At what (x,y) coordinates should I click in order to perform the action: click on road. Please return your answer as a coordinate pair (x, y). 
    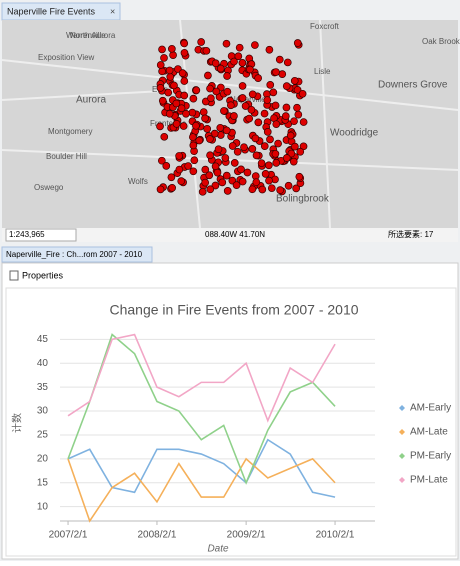
    Looking at the image, I should click on (230, 160).